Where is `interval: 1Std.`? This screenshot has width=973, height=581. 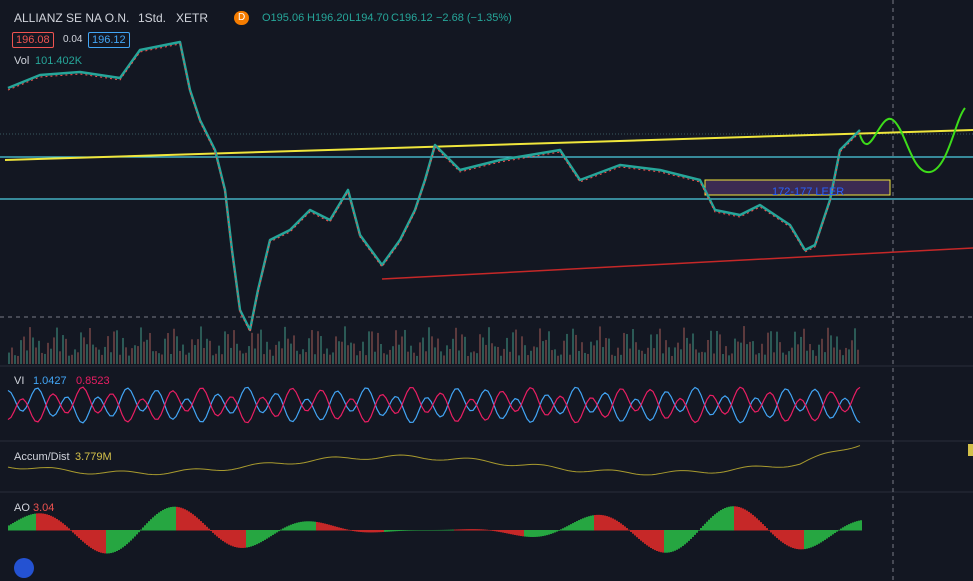 interval: 1Std. is located at coordinates (152, 18).